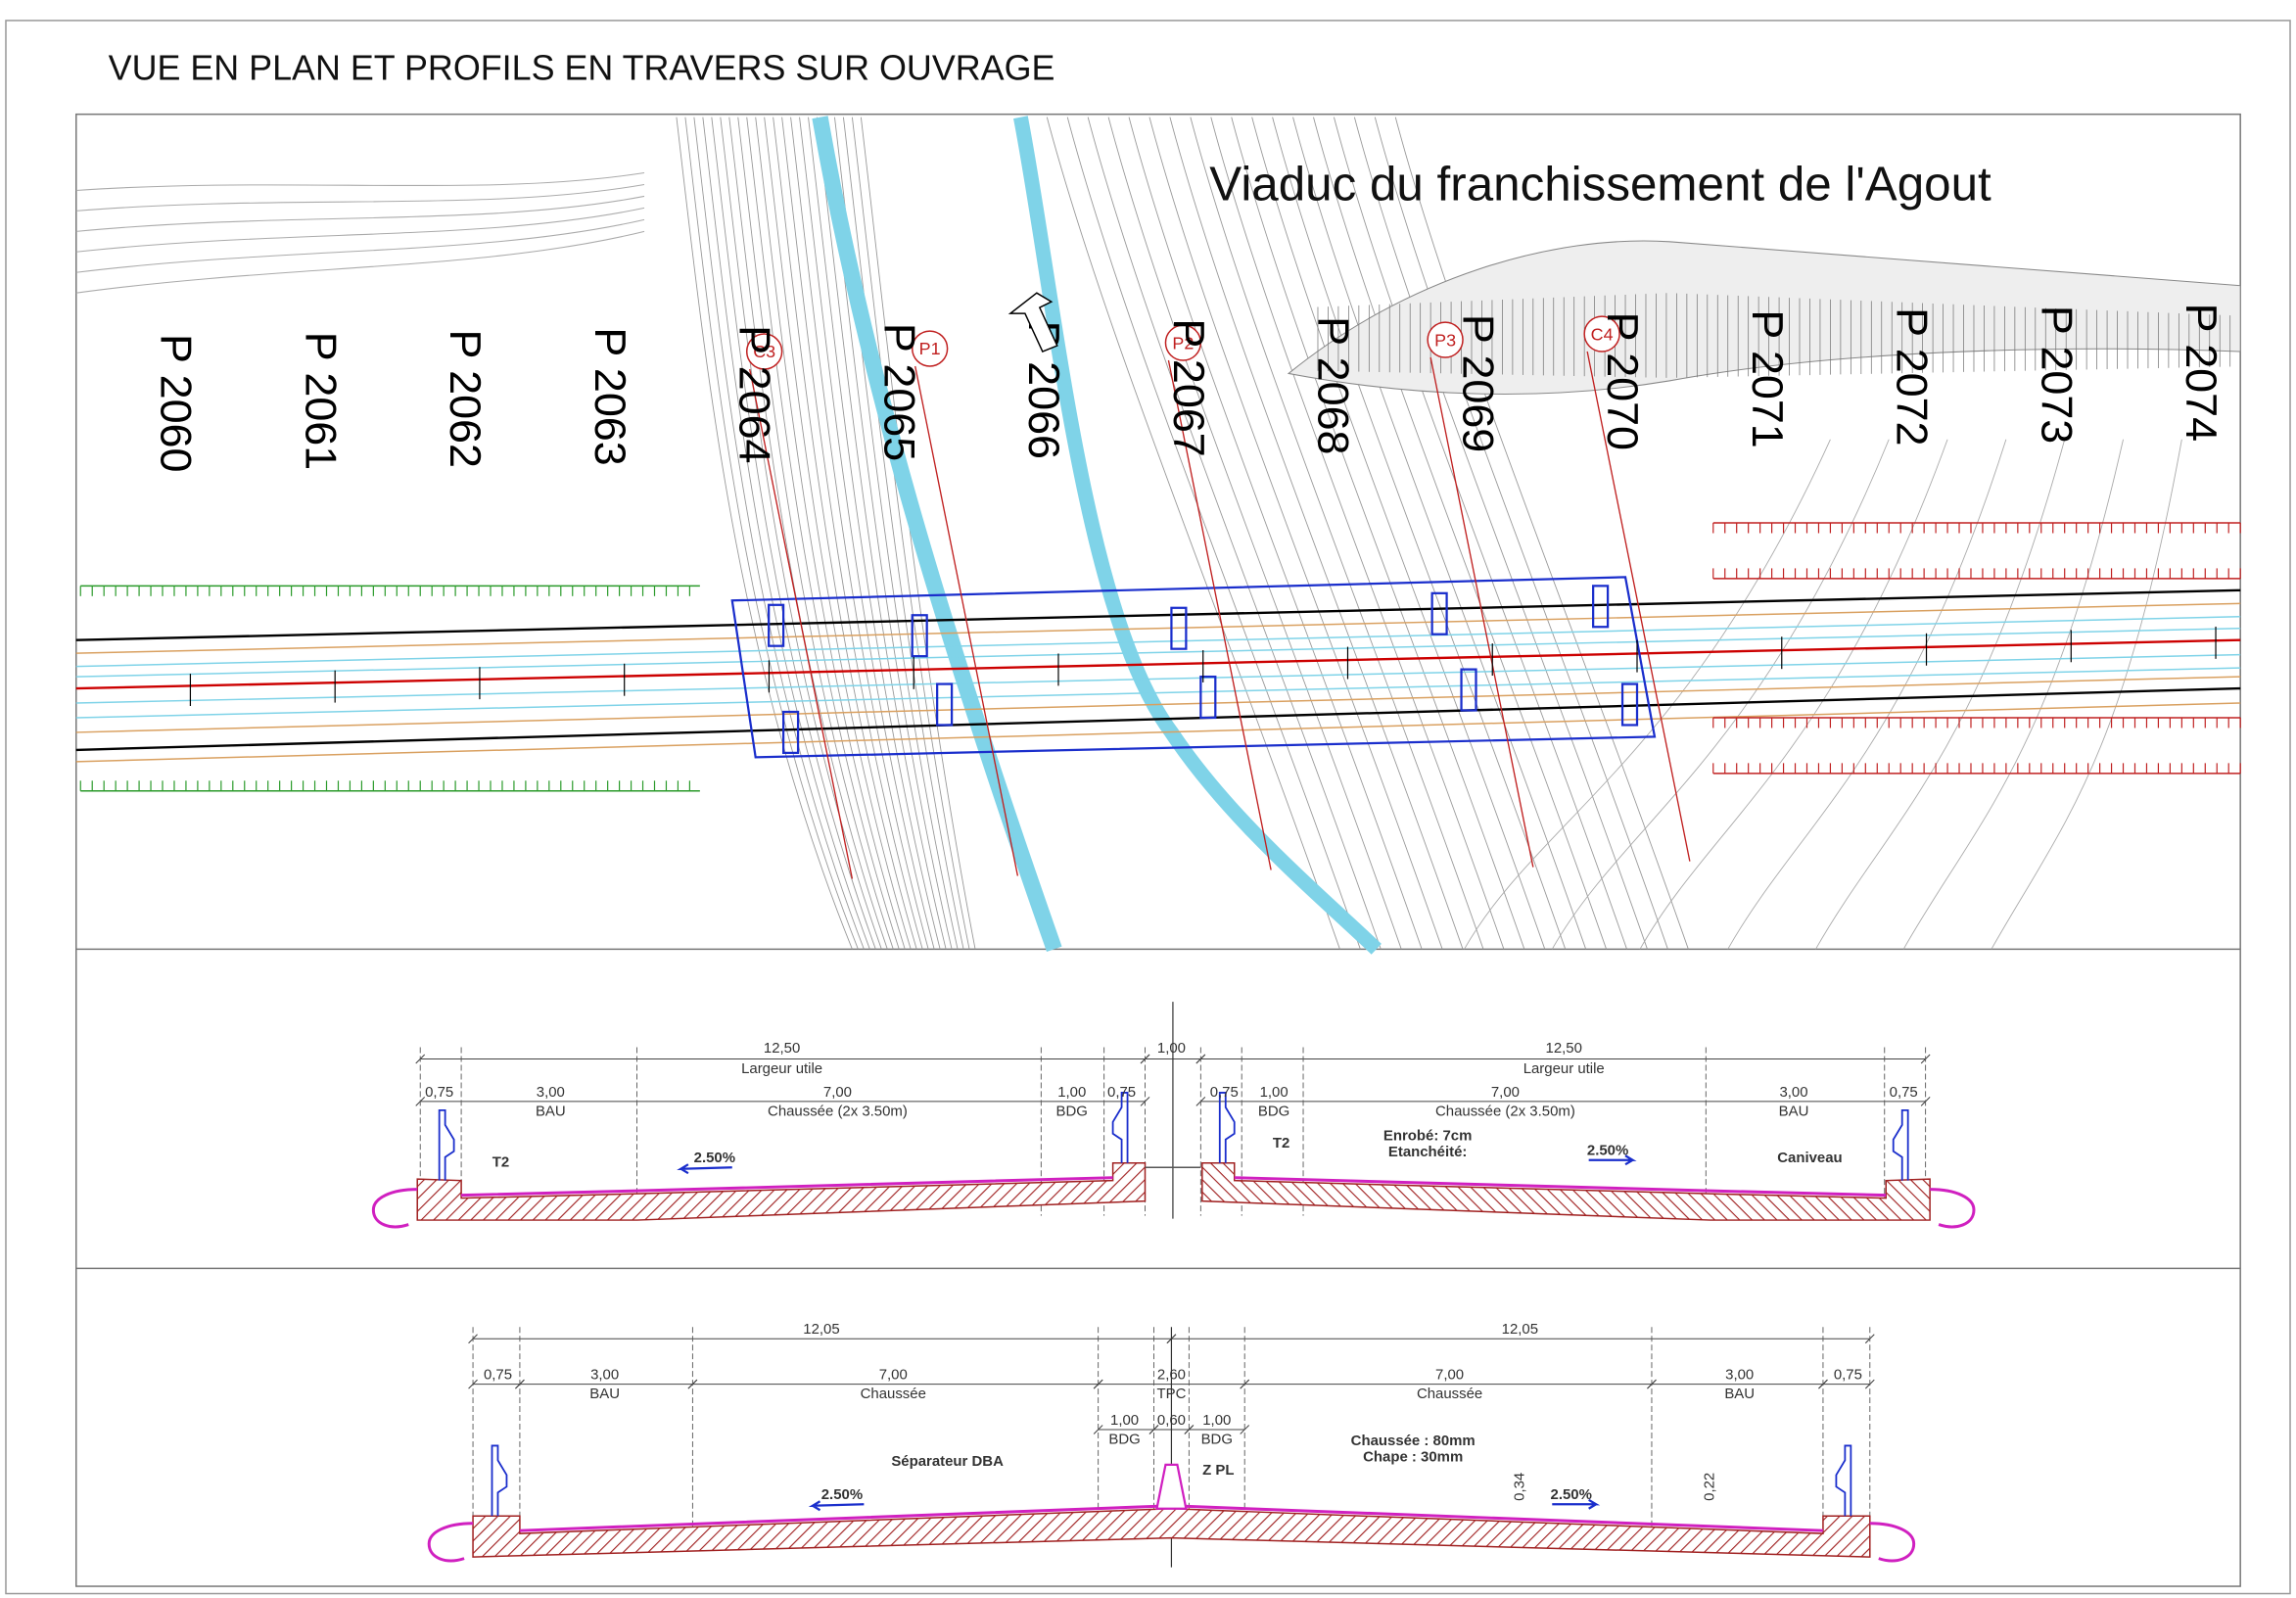 The width and height of the screenshot is (2296, 1598). Describe the element at coordinates (1171, 1420) in the screenshot. I see `dimension-label: 0,60` at that location.